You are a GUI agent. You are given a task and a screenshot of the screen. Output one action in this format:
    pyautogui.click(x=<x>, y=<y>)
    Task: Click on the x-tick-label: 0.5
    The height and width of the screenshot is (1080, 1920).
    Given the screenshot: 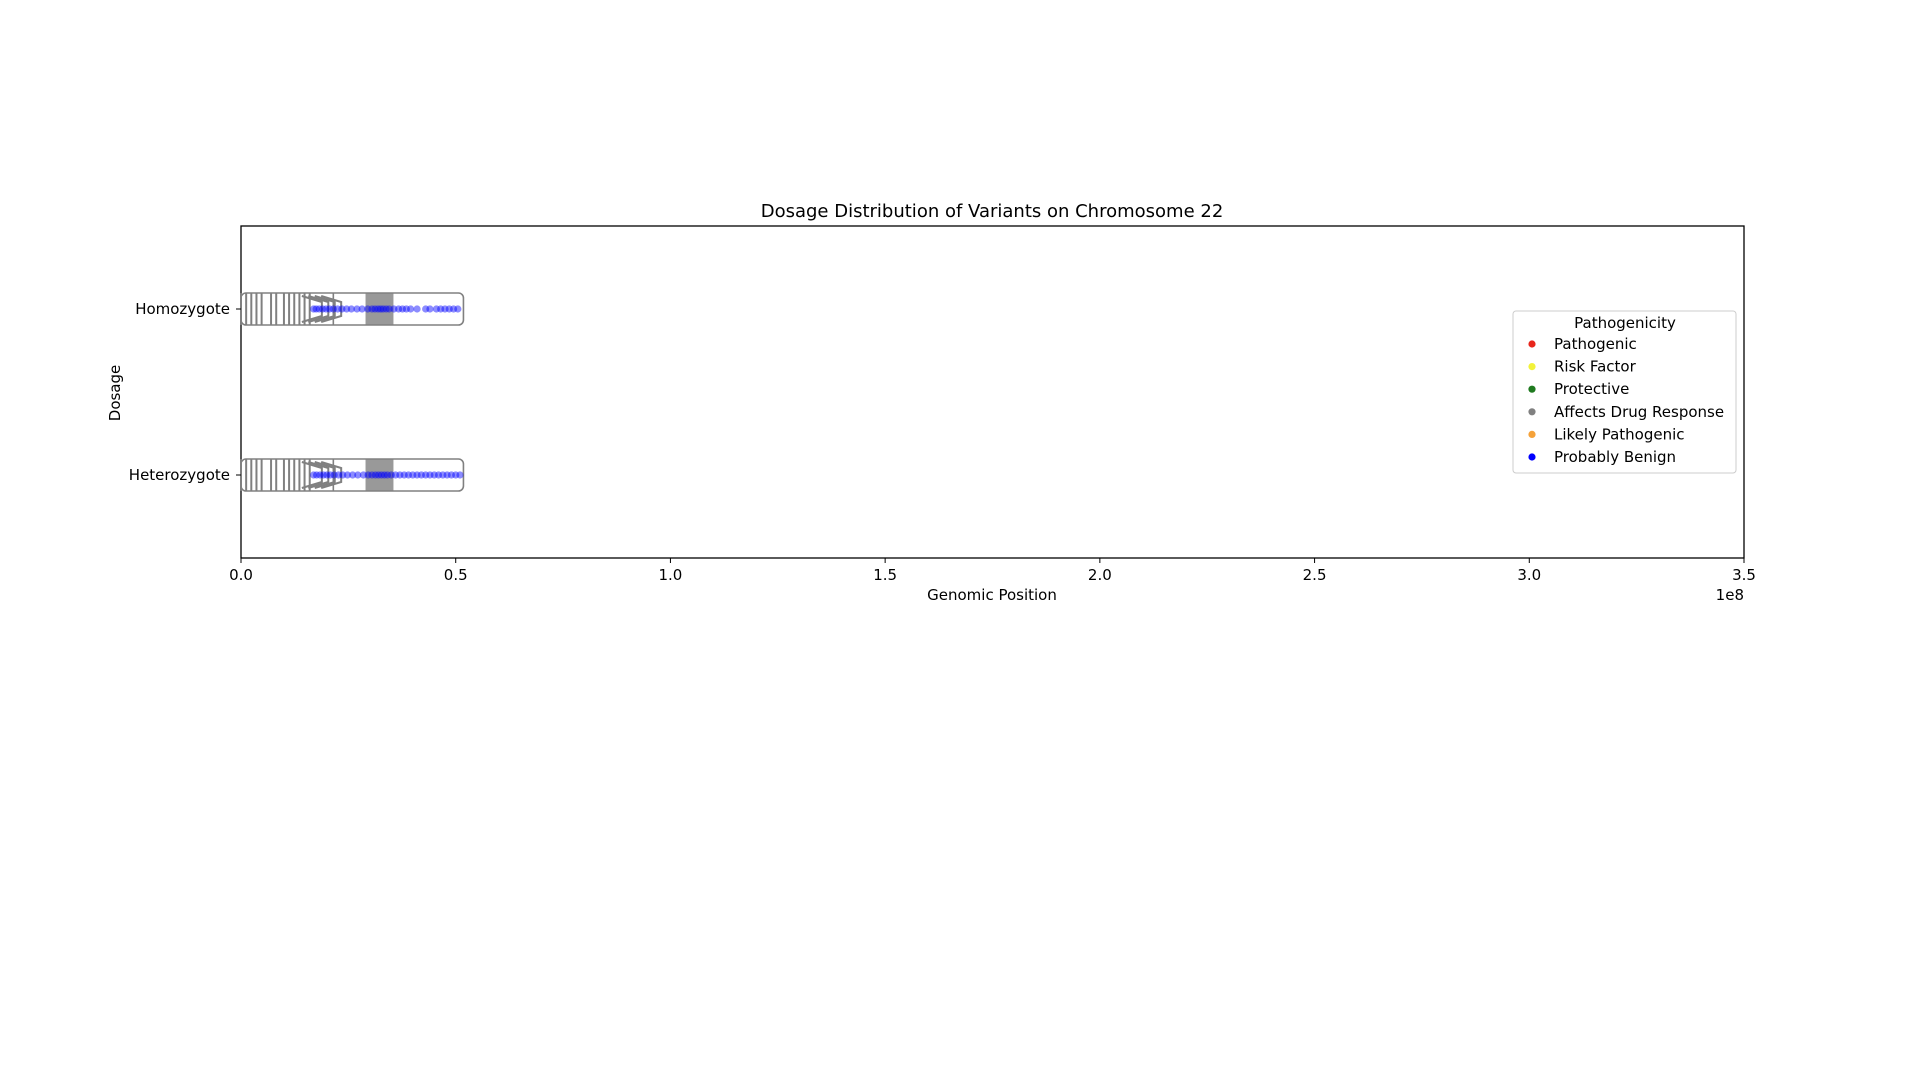 What is the action you would take?
    pyautogui.click(x=456, y=575)
    